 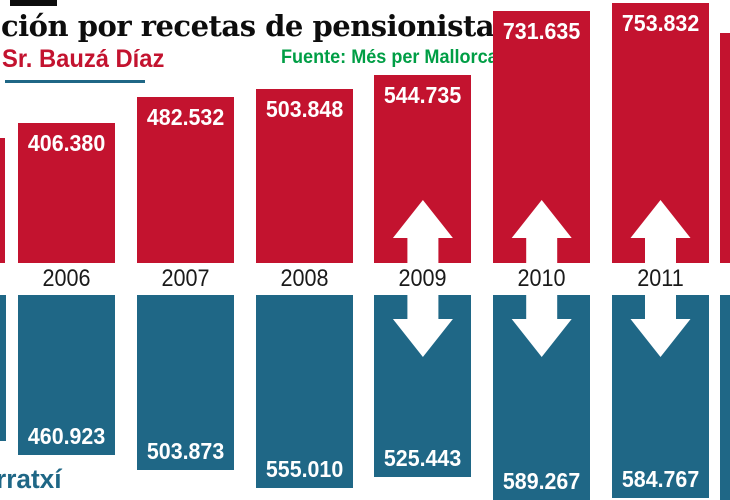 What do you see at coordinates (66, 278) in the screenshot?
I see `year-label-2006: 2006` at bounding box center [66, 278].